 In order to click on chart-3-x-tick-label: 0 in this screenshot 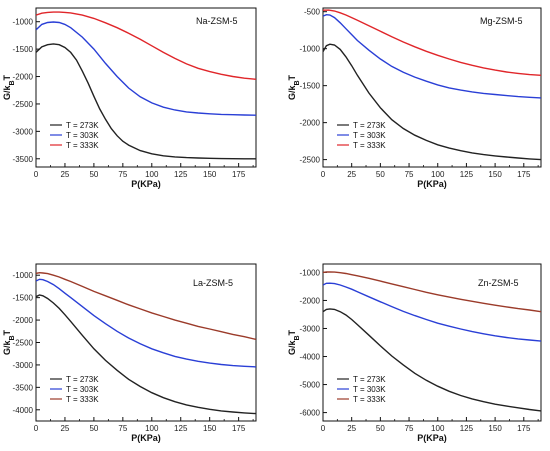, I will do `click(323, 428)`.